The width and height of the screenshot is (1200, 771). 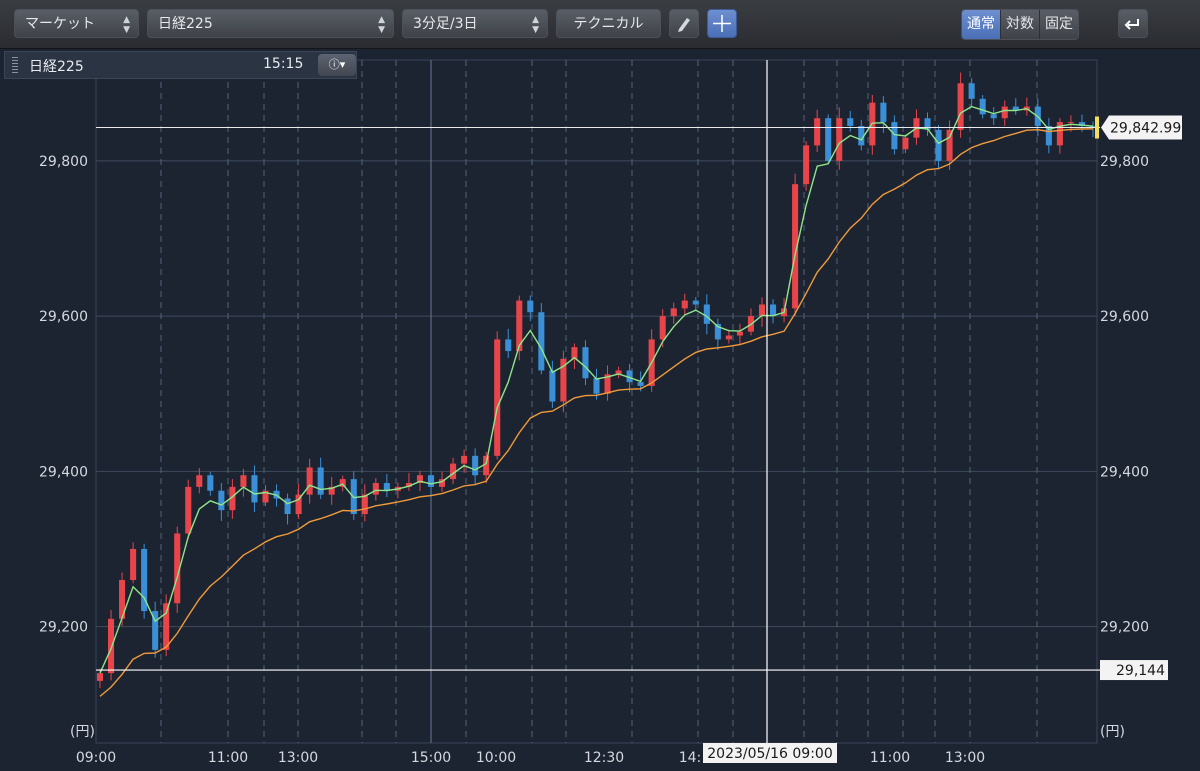 I want to click on technical-button: テクニカル, so click(x=608, y=23).